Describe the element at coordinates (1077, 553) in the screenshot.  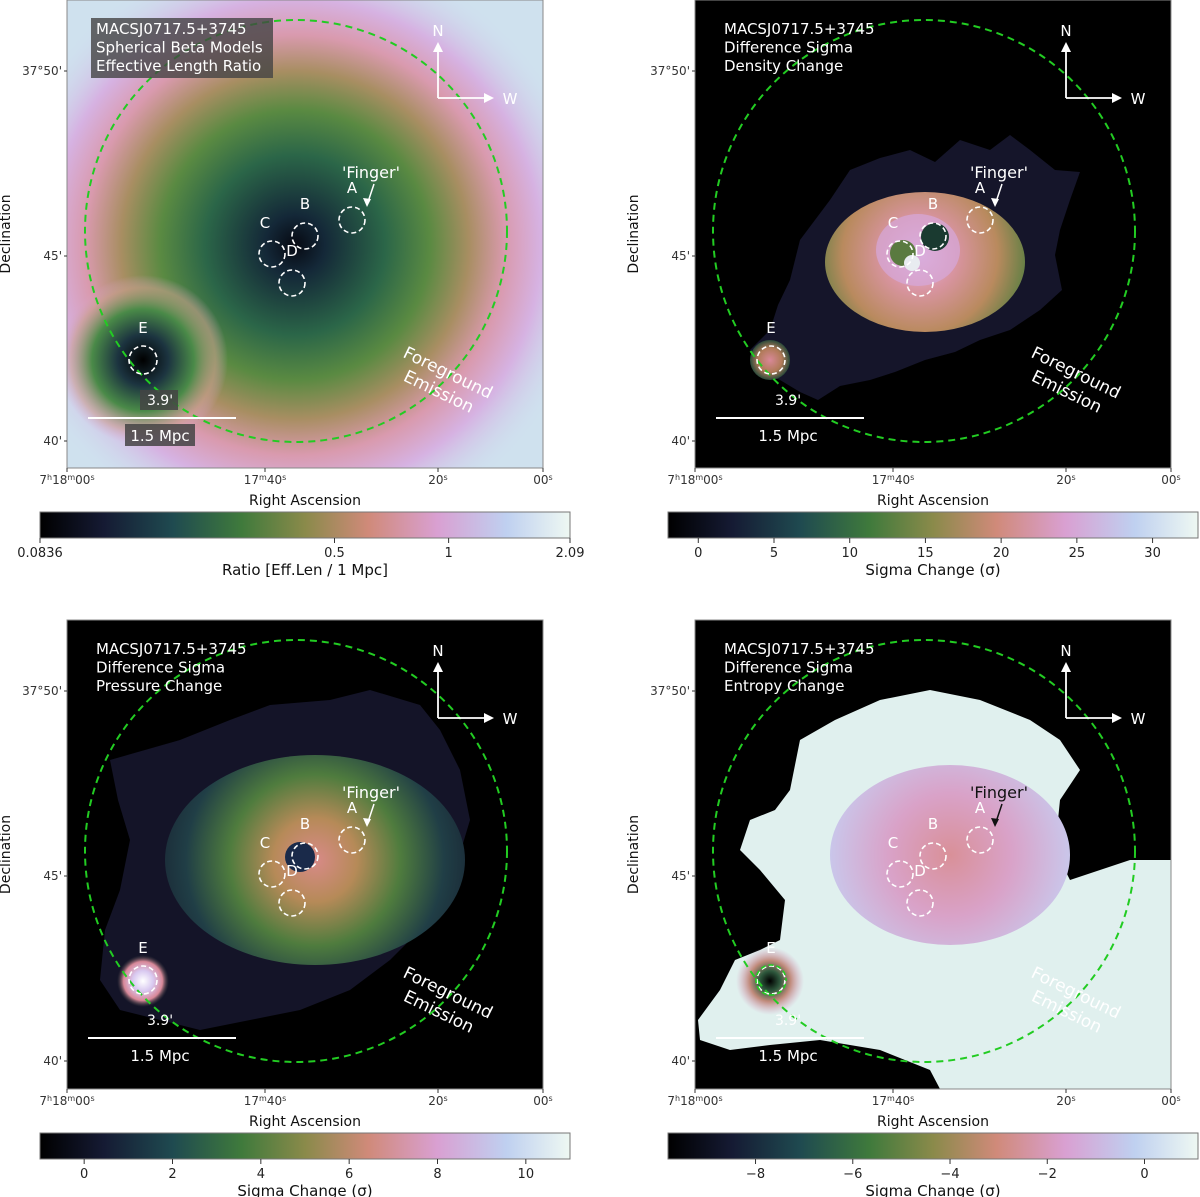
I see `colorbar-tick-label: 25` at that location.